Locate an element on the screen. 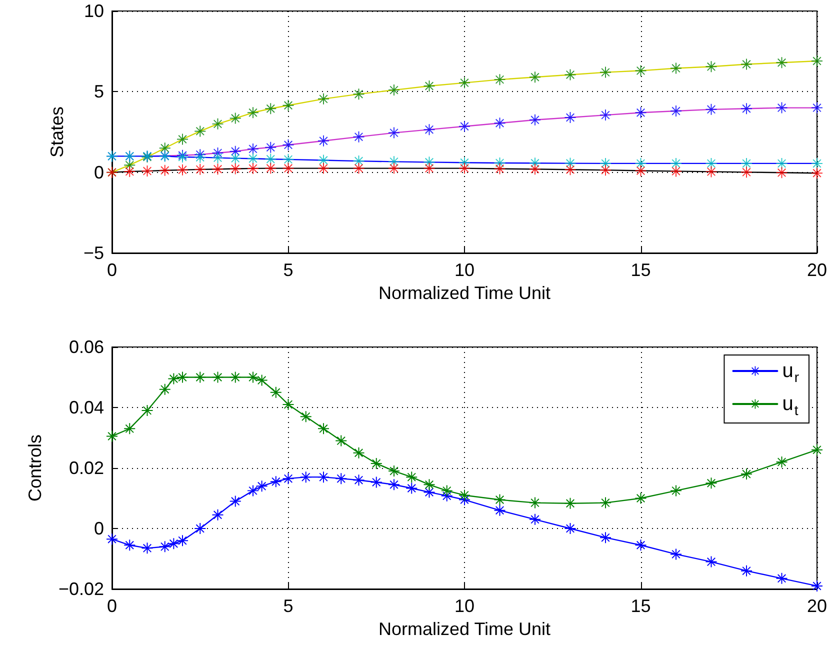 This screenshot has height=654, width=833. y-tick-label: 10 is located at coordinates (94, 11).